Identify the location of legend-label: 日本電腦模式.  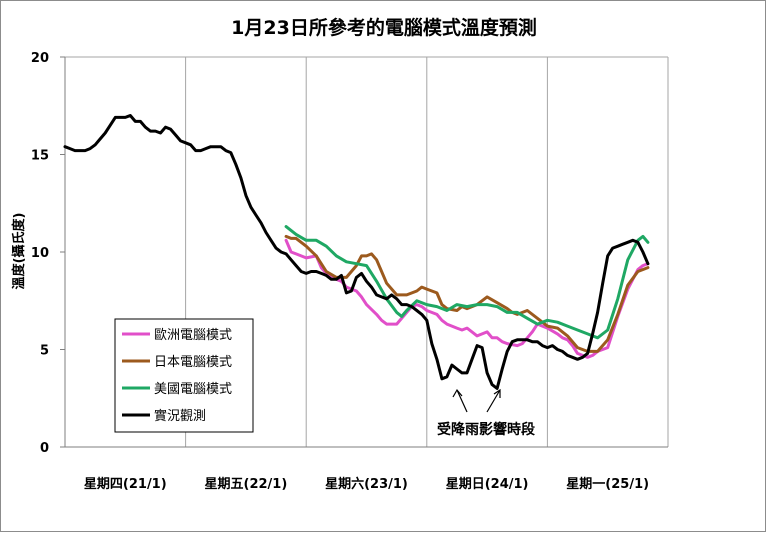
(193, 362).